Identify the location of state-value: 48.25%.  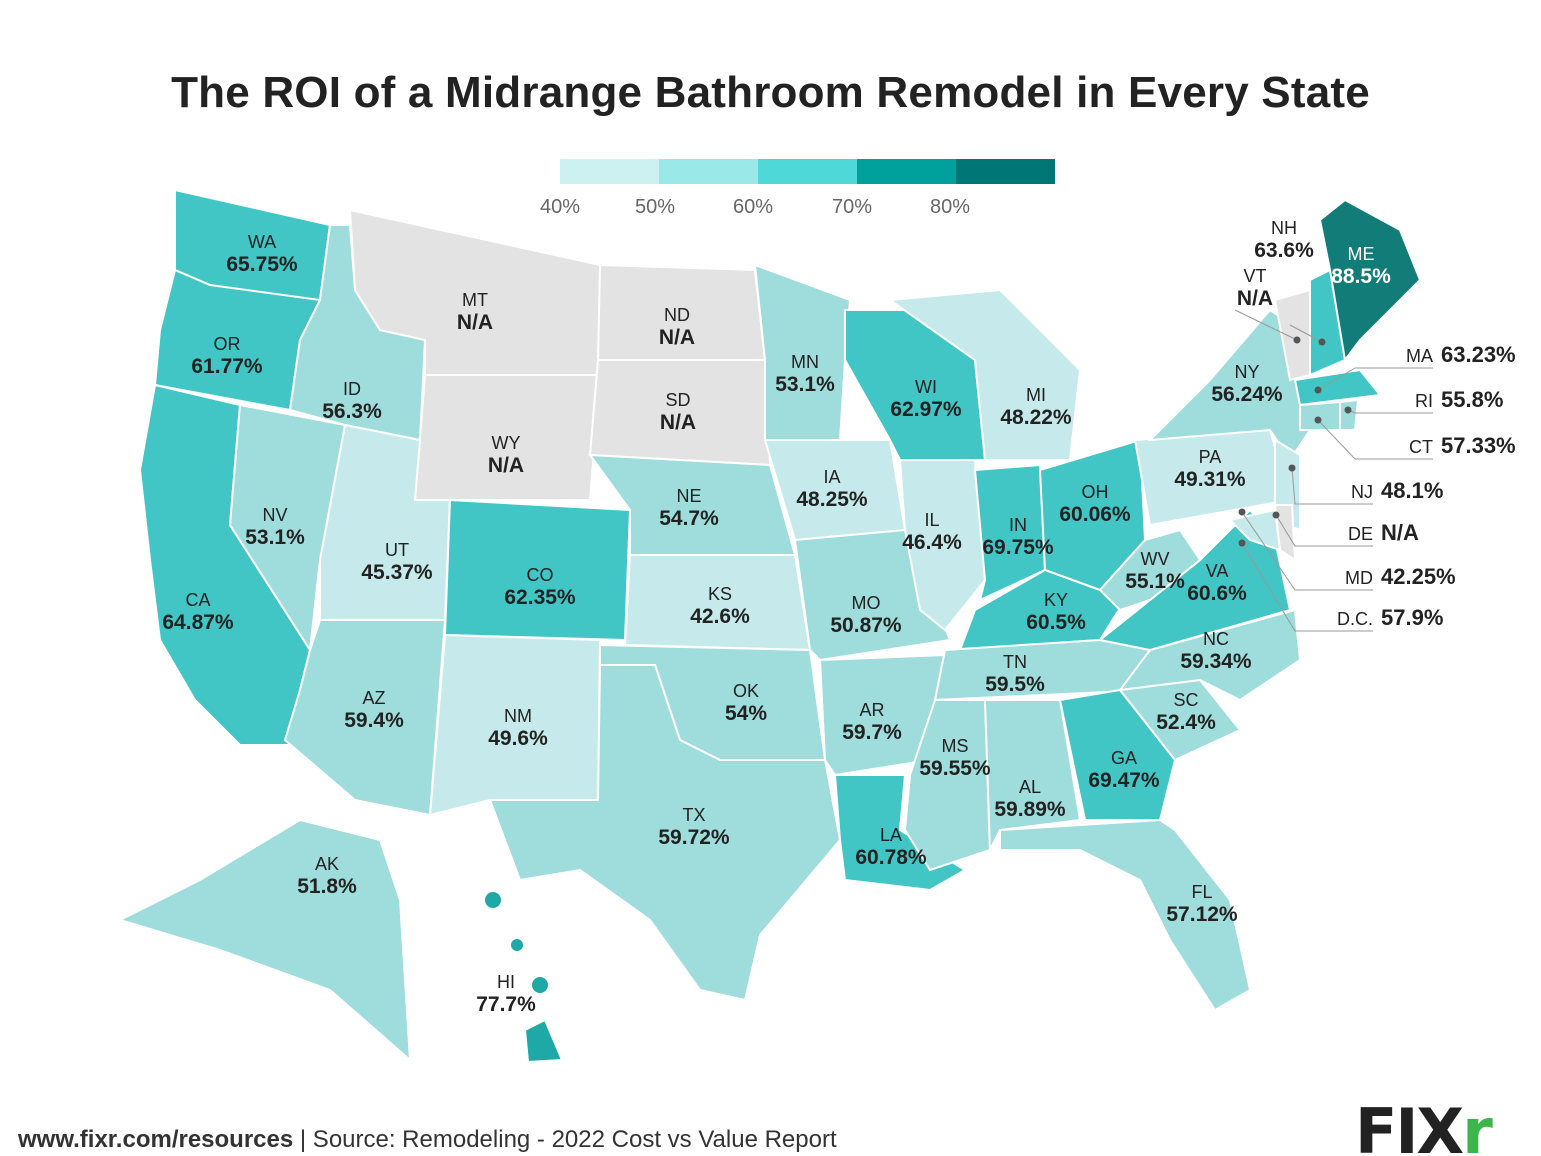
(832, 499).